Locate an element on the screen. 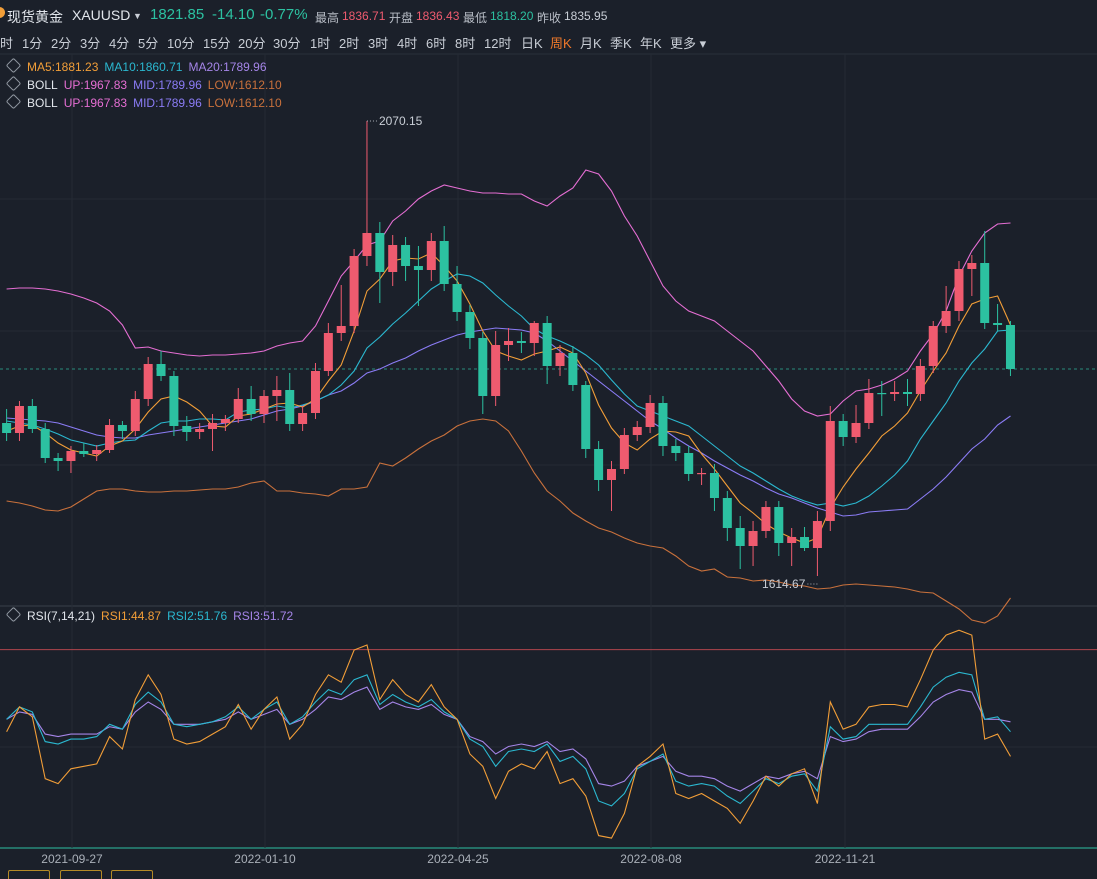 The height and width of the screenshot is (879, 1097). tab-8: 20分 is located at coordinates (252, 43).